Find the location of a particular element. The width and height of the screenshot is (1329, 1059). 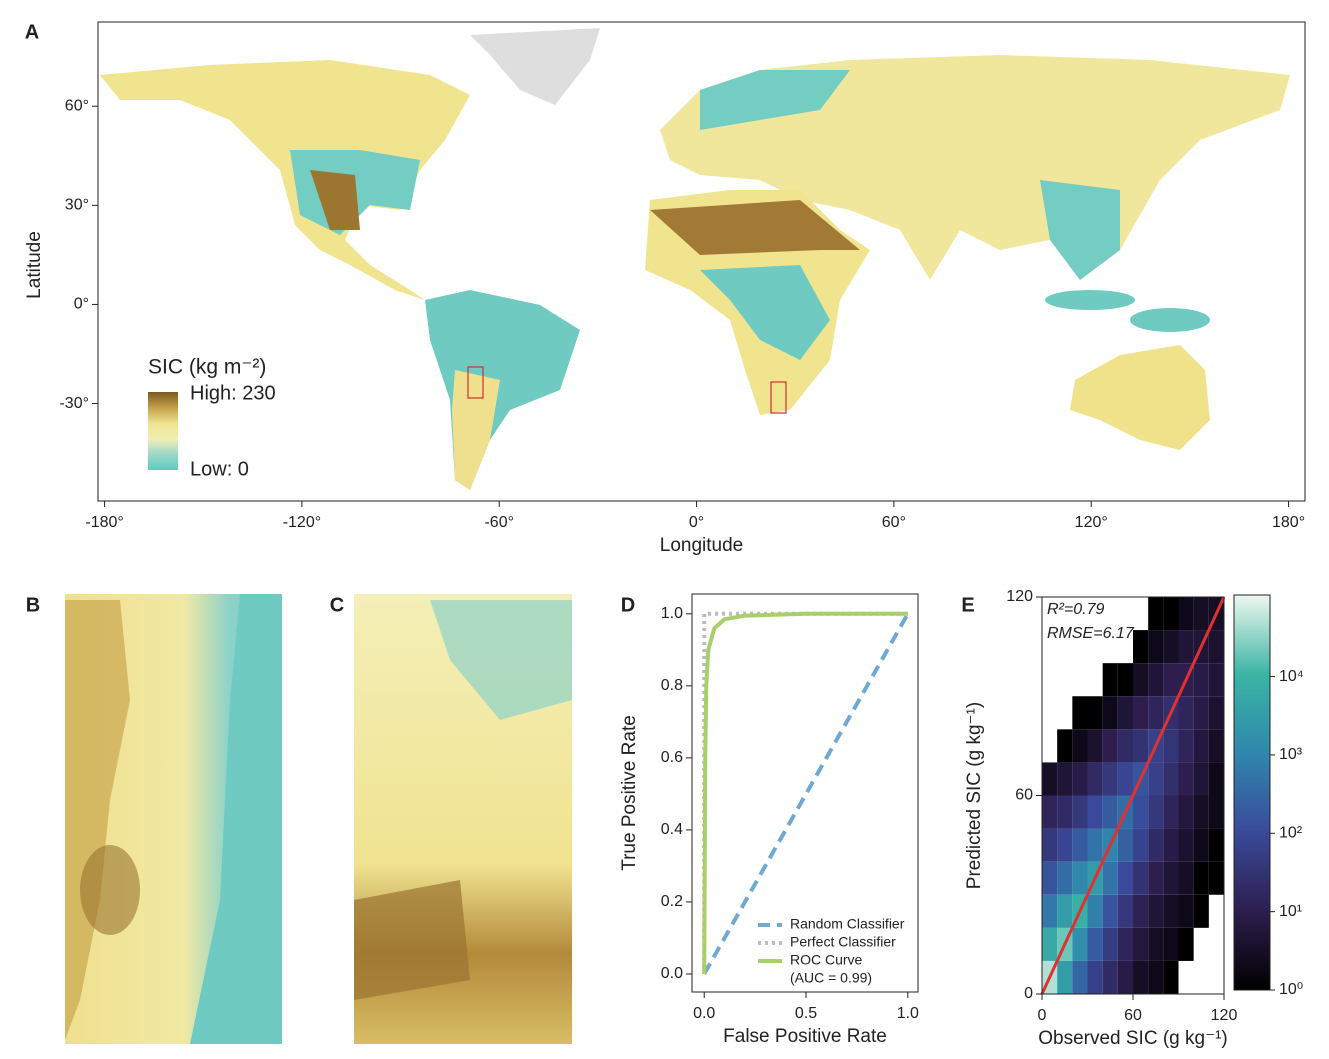

y-tick-label: 1.0 is located at coordinates (672, 613).